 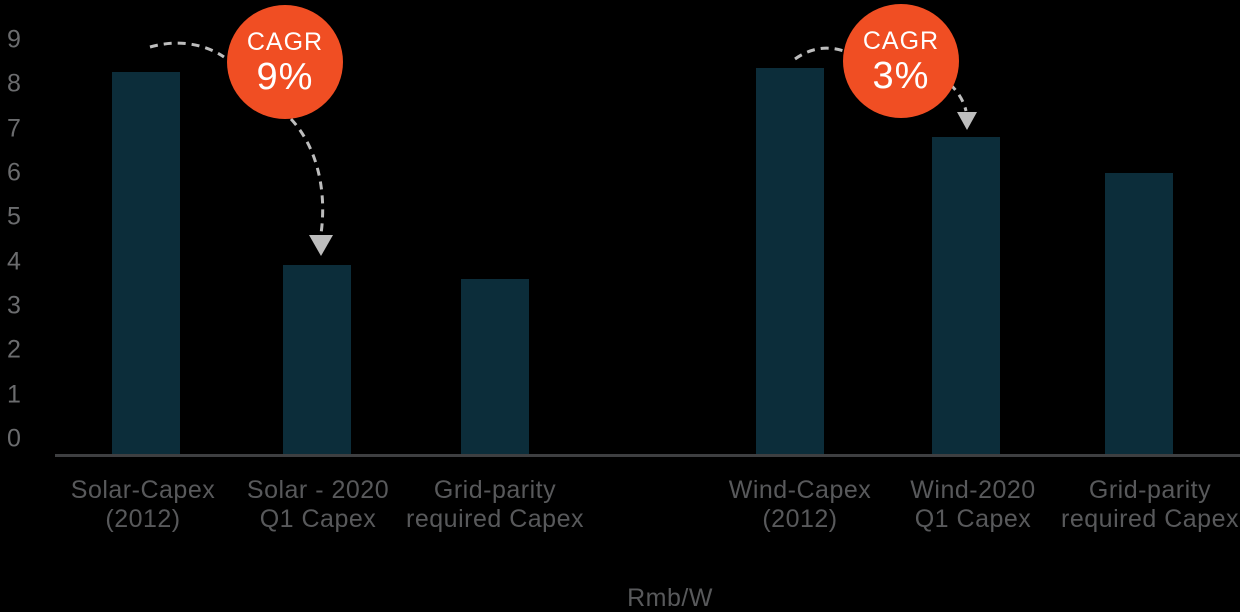 What do you see at coordinates (14, 305) in the screenshot?
I see `y-axis-tick-label: 3` at bounding box center [14, 305].